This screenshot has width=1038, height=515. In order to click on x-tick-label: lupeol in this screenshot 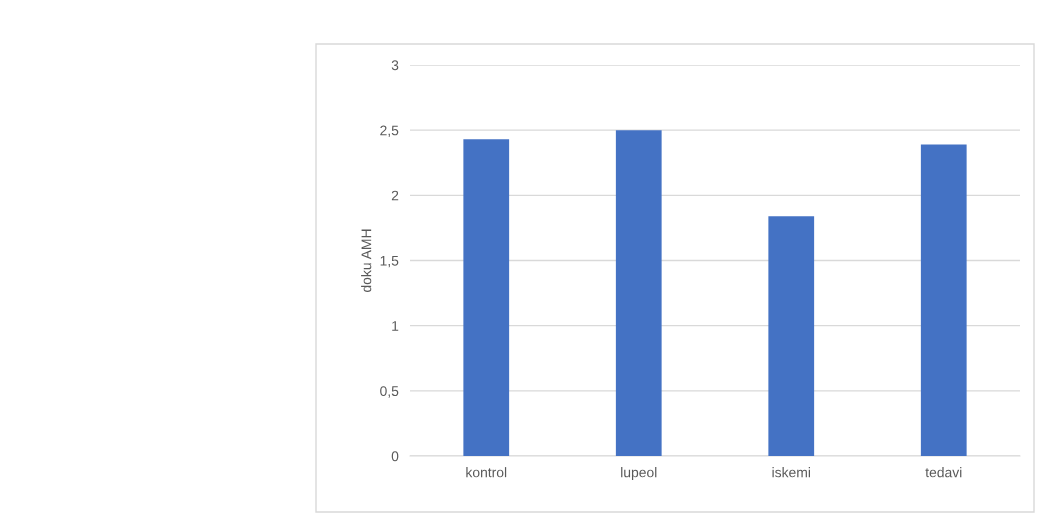, I will do `click(639, 474)`.